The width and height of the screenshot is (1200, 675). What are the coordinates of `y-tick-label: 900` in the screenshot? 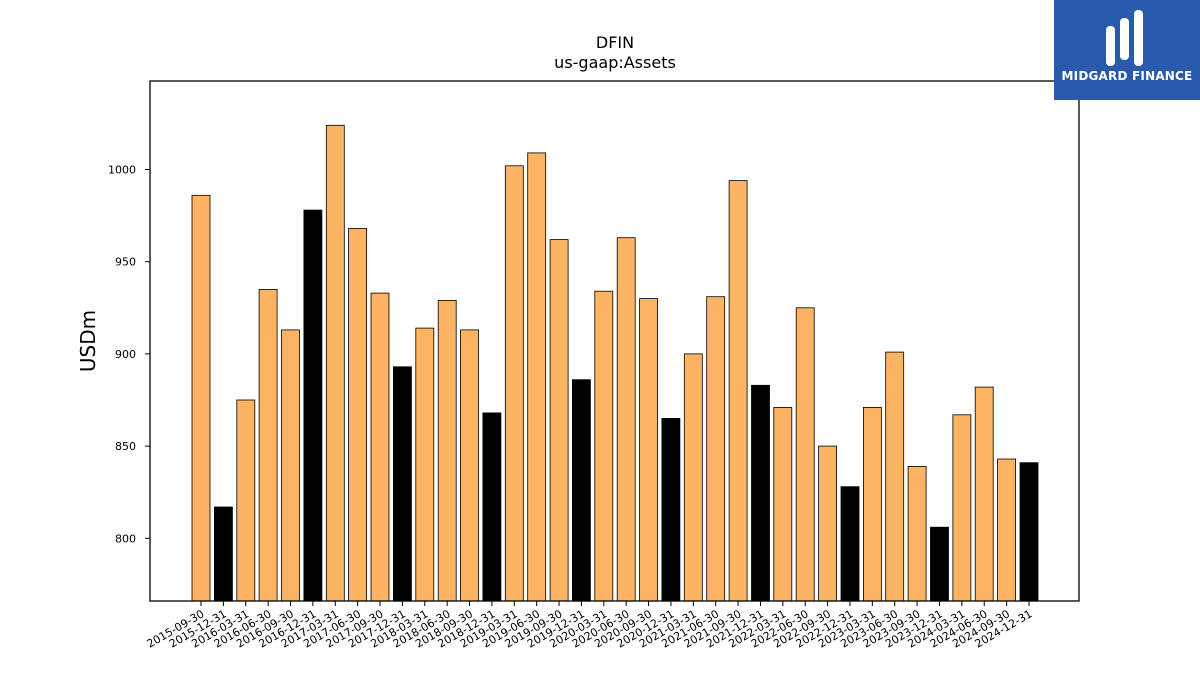 It's located at (125, 354).